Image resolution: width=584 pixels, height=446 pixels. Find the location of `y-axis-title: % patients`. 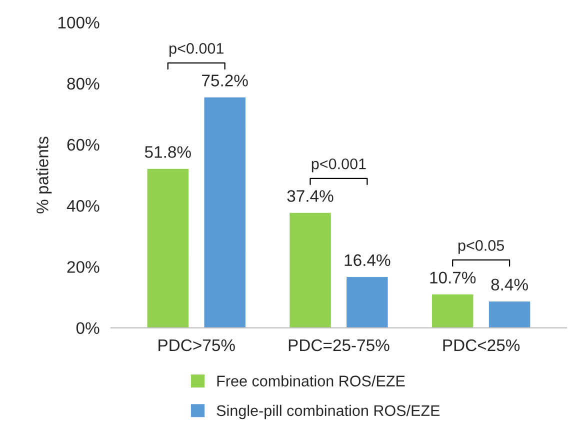

y-axis-title: % patients is located at coordinates (44, 175).